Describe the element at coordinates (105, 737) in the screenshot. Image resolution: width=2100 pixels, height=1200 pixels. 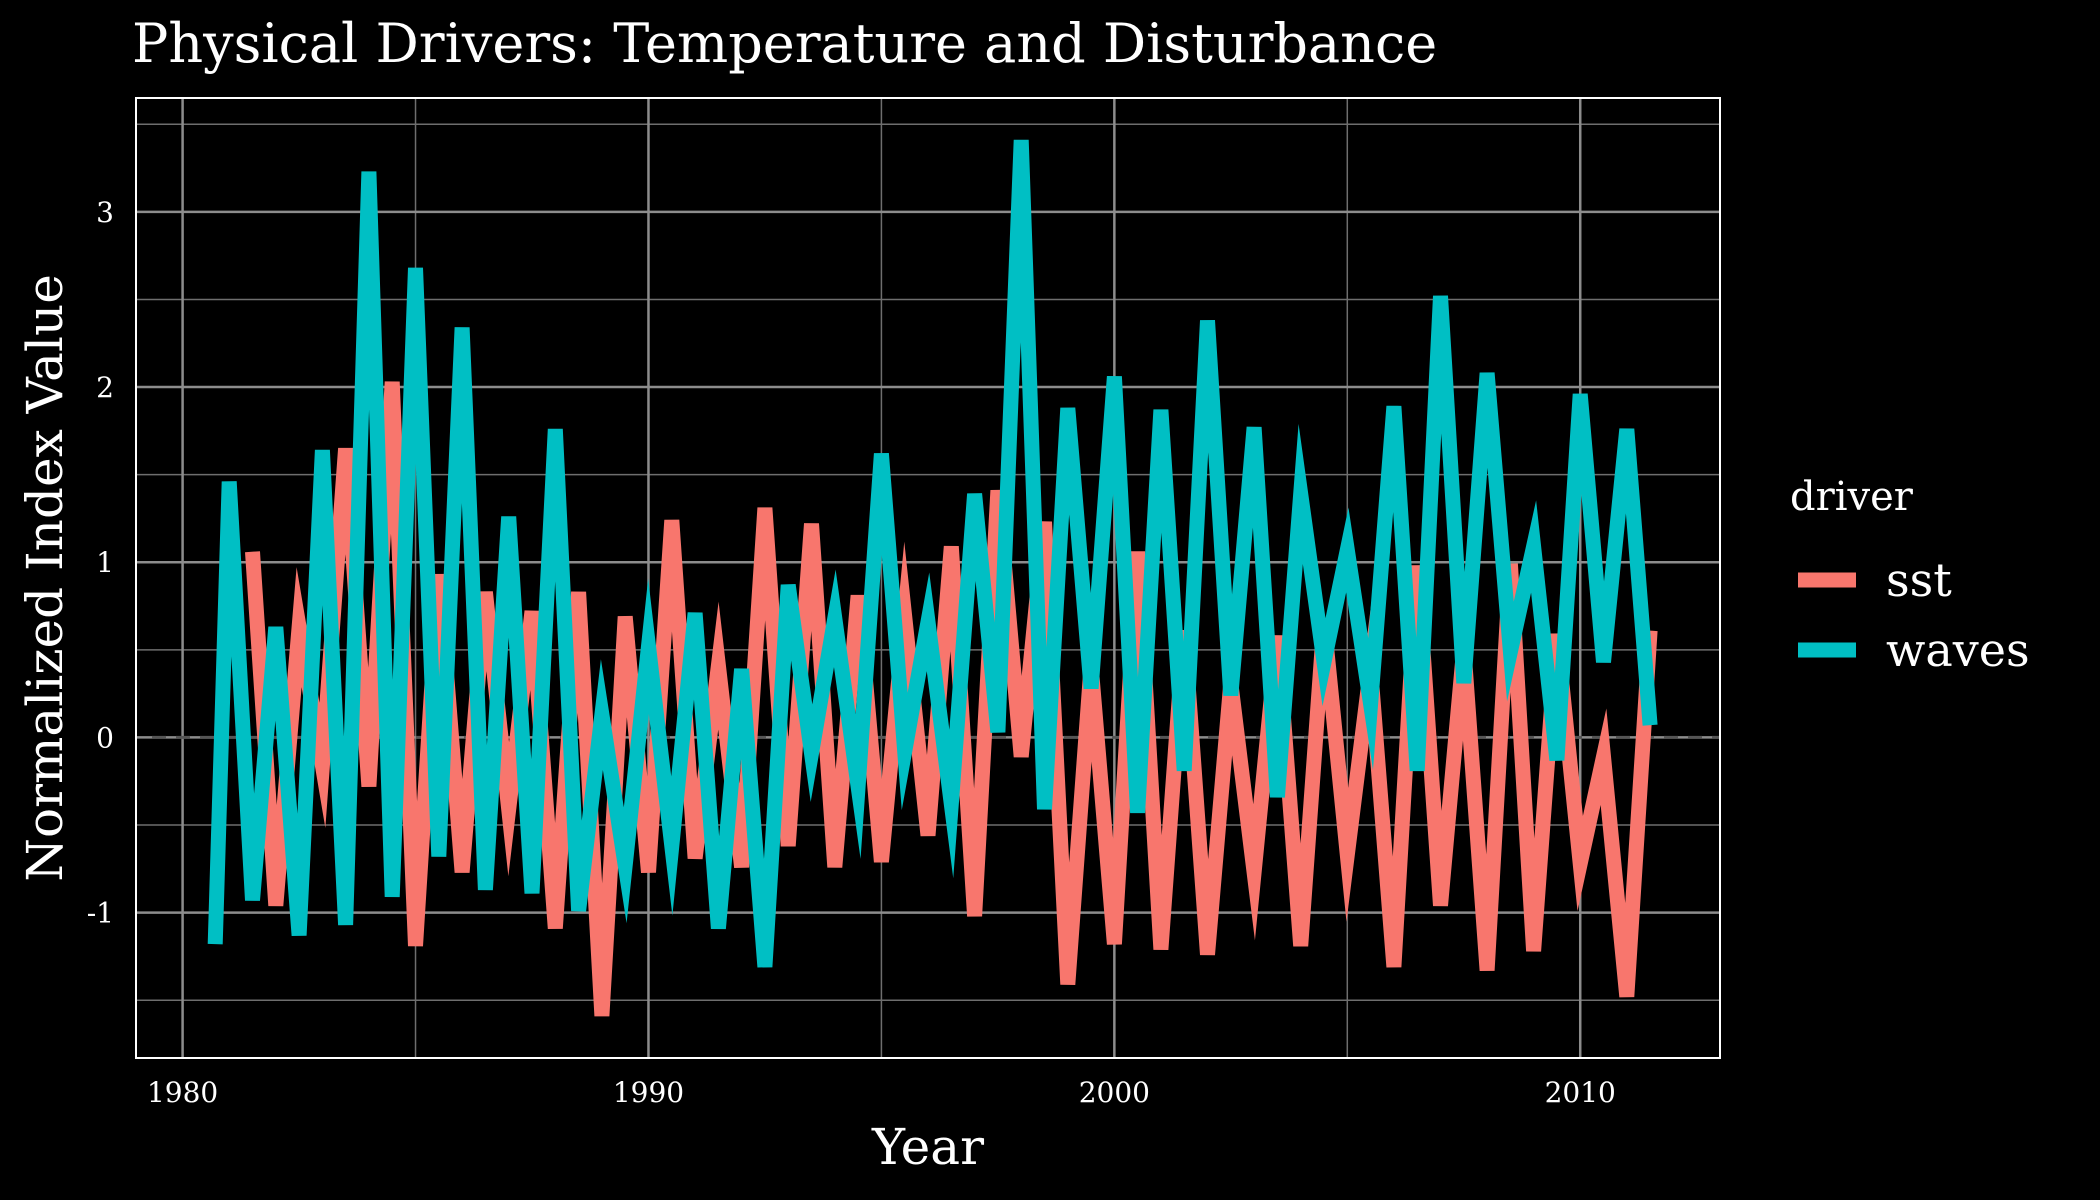
I see `y-tick-label: 0` at that location.